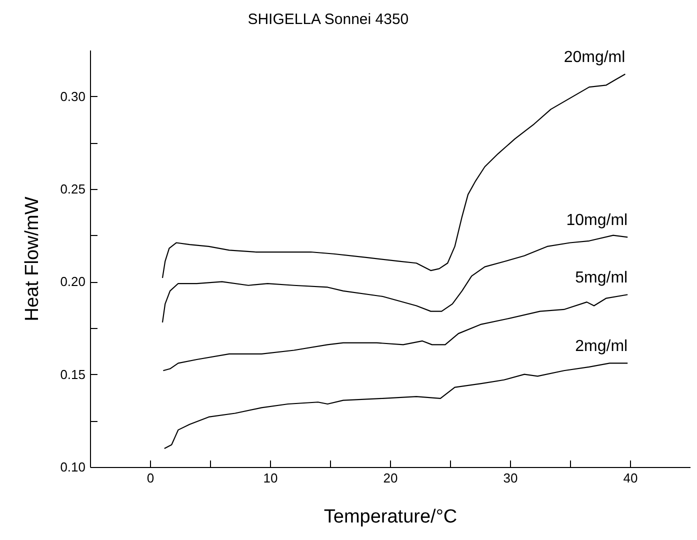 The height and width of the screenshot is (540, 697). Describe the element at coordinates (73, 374) in the screenshot. I see `y-tick-label: 0.15` at that location.